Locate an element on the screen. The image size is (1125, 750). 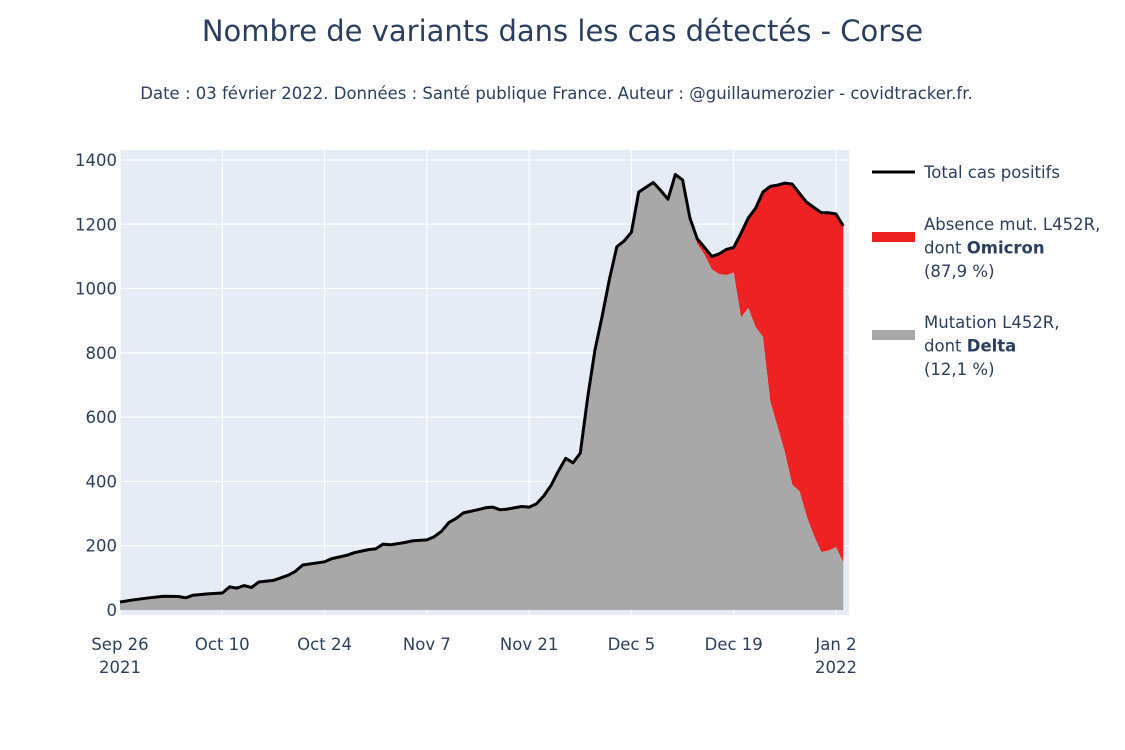
x-tick-label: Oct 10 is located at coordinates (222, 644).